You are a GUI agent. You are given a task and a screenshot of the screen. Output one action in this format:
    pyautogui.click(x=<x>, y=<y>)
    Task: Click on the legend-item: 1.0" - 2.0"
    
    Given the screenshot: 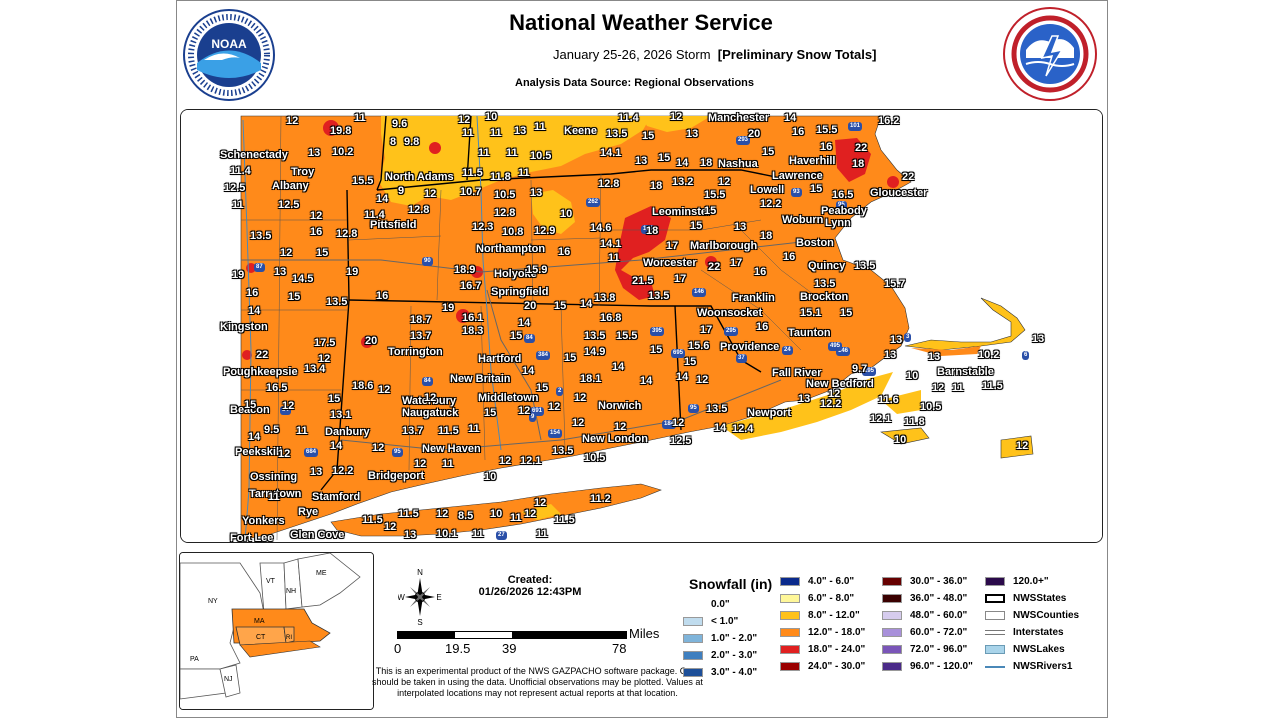 What is the action you would take?
    pyautogui.click(x=720, y=638)
    